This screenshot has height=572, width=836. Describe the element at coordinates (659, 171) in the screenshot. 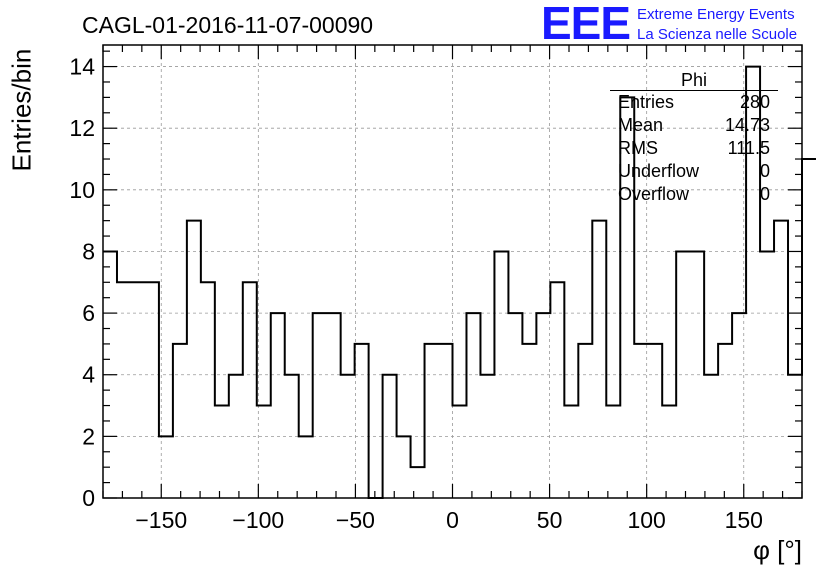

I see `stats-key: Underflow` at that location.